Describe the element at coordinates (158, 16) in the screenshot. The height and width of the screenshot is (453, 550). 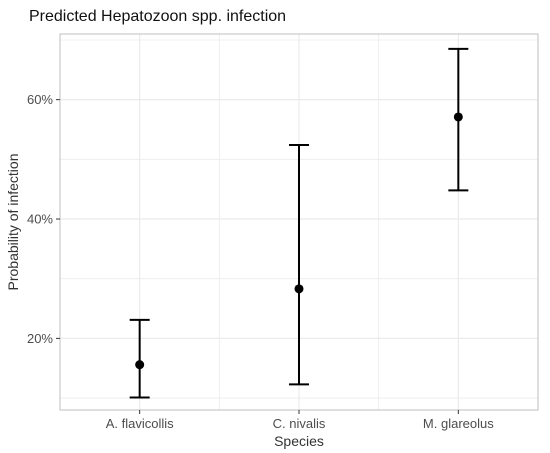
I see `chart-title: Predicted Hepatozoon spp. infection` at that location.